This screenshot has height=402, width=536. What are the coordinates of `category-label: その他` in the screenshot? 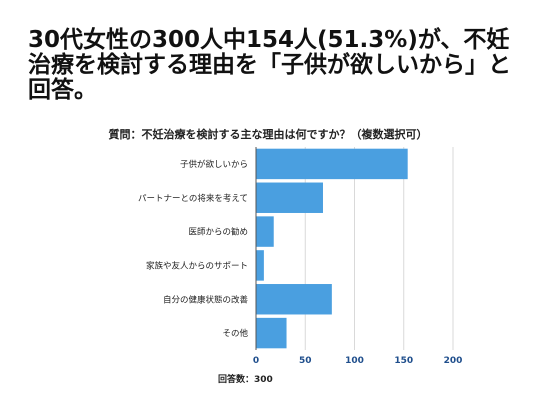 It's located at (235, 333).